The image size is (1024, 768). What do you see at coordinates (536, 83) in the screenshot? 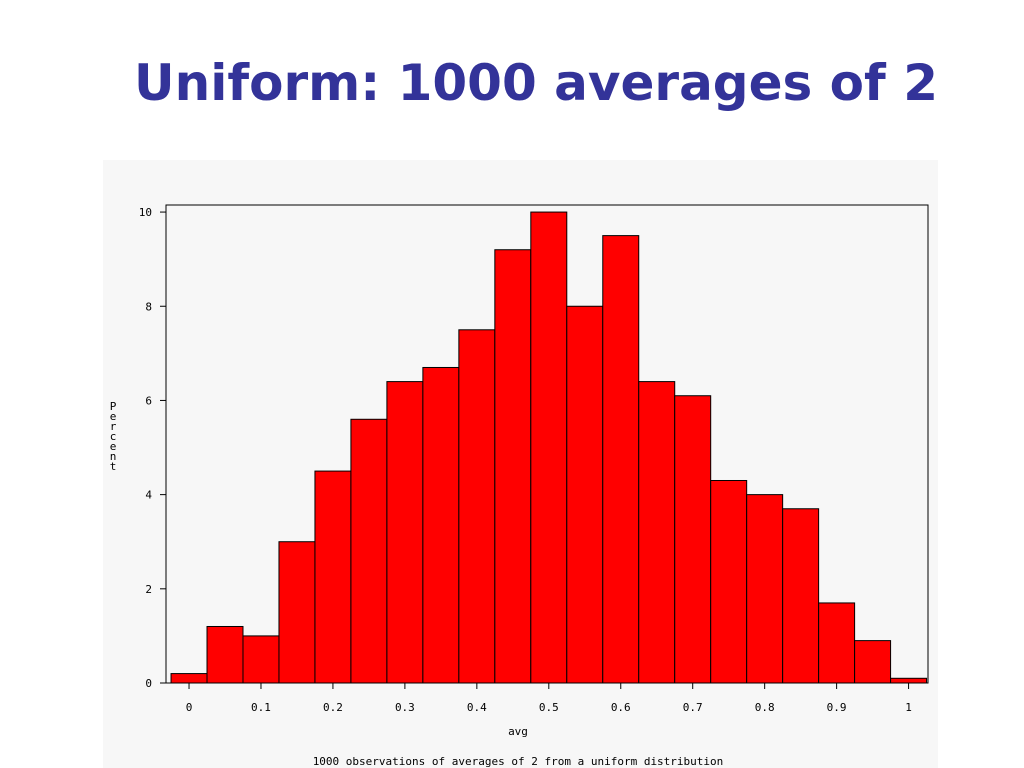
I see `slide-title: Uniform: 1000 averages of 2` at bounding box center [536, 83].